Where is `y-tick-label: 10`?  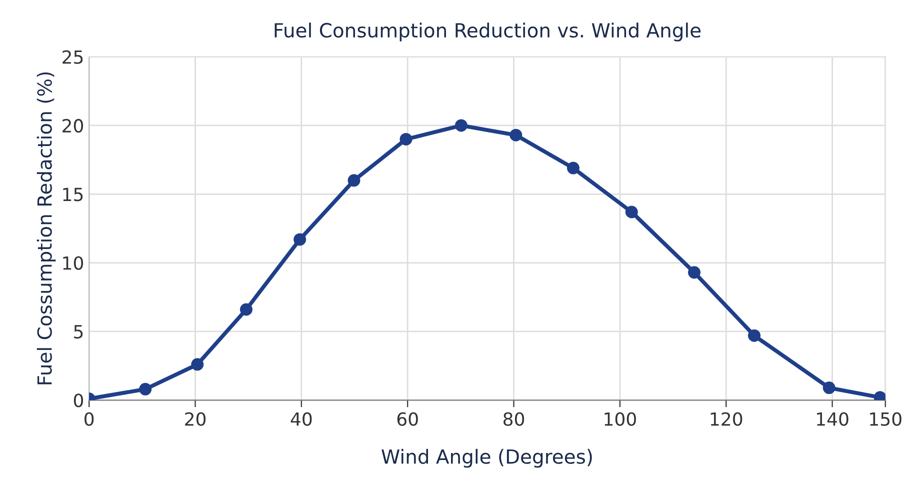
y-tick-label: 10 is located at coordinates (73, 263).